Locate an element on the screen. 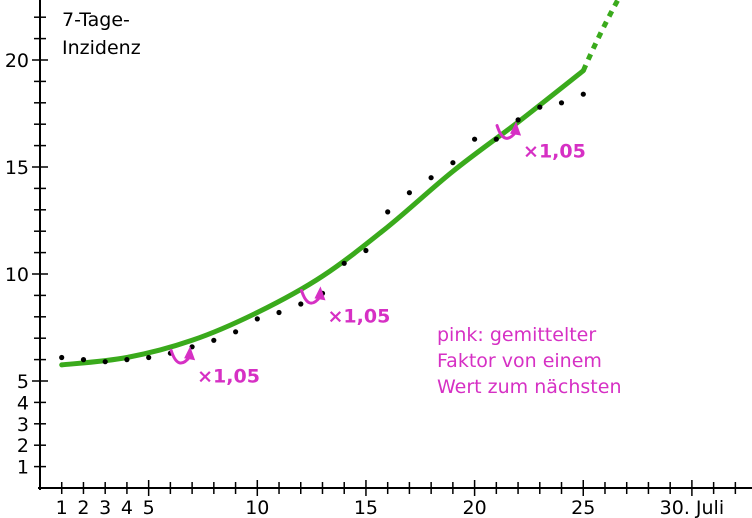  x-tick-label: 10 is located at coordinates (257, 507).